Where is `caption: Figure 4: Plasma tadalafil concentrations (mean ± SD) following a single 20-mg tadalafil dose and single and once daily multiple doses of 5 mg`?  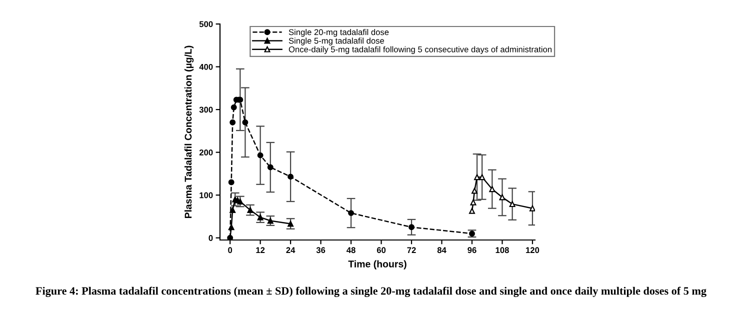
caption: Figure 4: Plasma tadalafil concentrations (mean ± SD) following a single 20-mg tadalafil dose and single and once daily multiple doses of 5 mg is located at coordinates (371, 292).